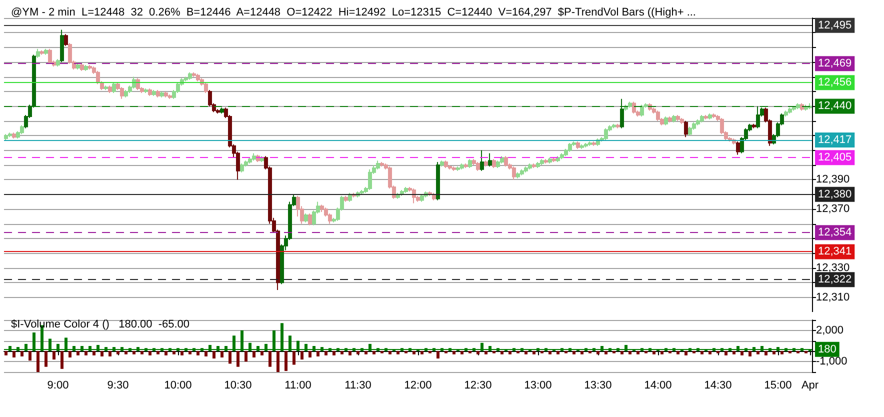 This screenshot has height=417, width=884. What do you see at coordinates (835, 82) in the screenshot?
I see `ref-line-label: 12,456` at bounding box center [835, 82].